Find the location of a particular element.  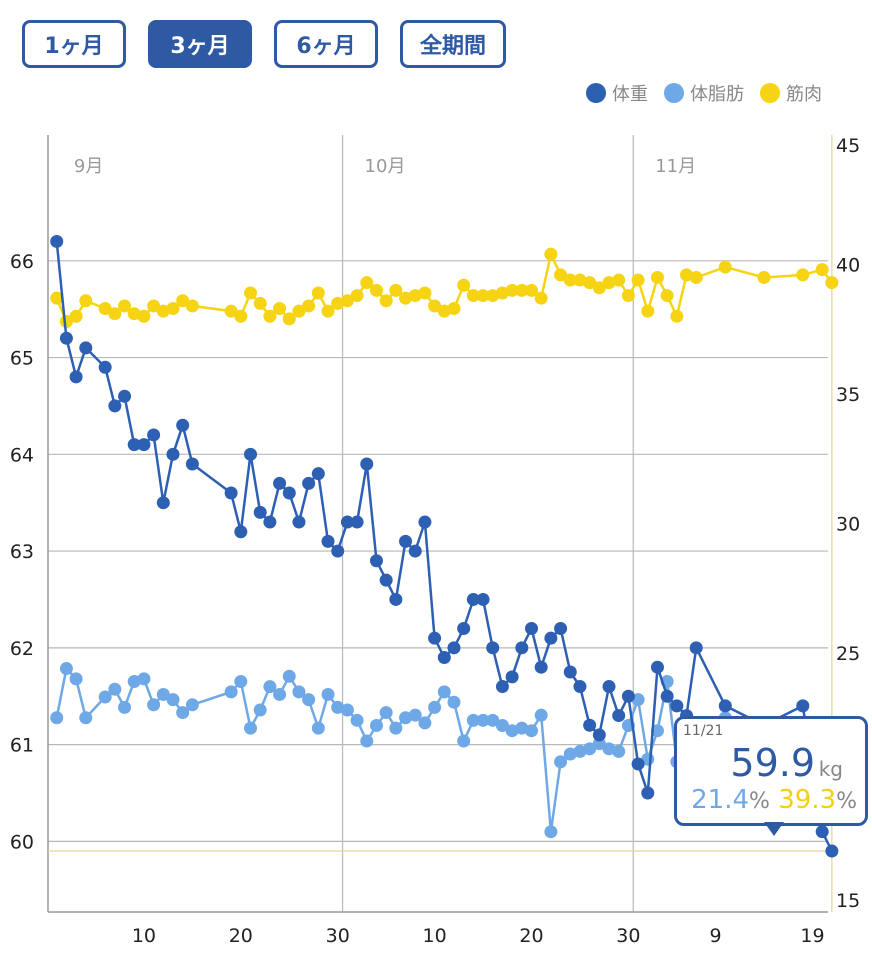

month-label: 10月 is located at coordinates (385, 166).